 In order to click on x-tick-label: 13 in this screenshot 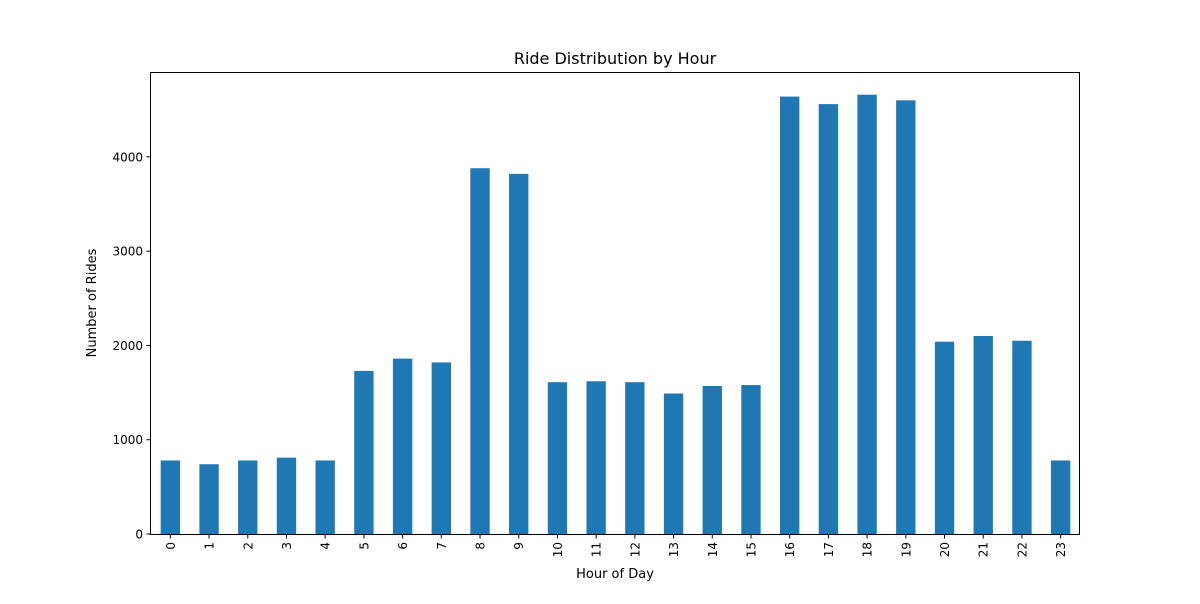, I will do `click(674, 549)`.